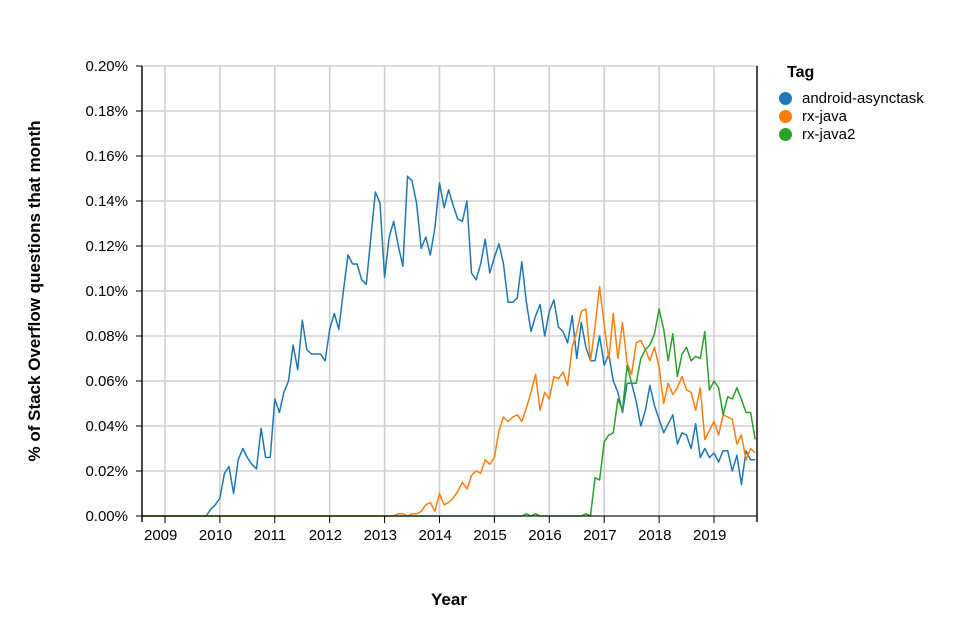 Image resolution: width=974 pixels, height=632 pixels. I want to click on y-tick-label: 0.02%, so click(106, 471).